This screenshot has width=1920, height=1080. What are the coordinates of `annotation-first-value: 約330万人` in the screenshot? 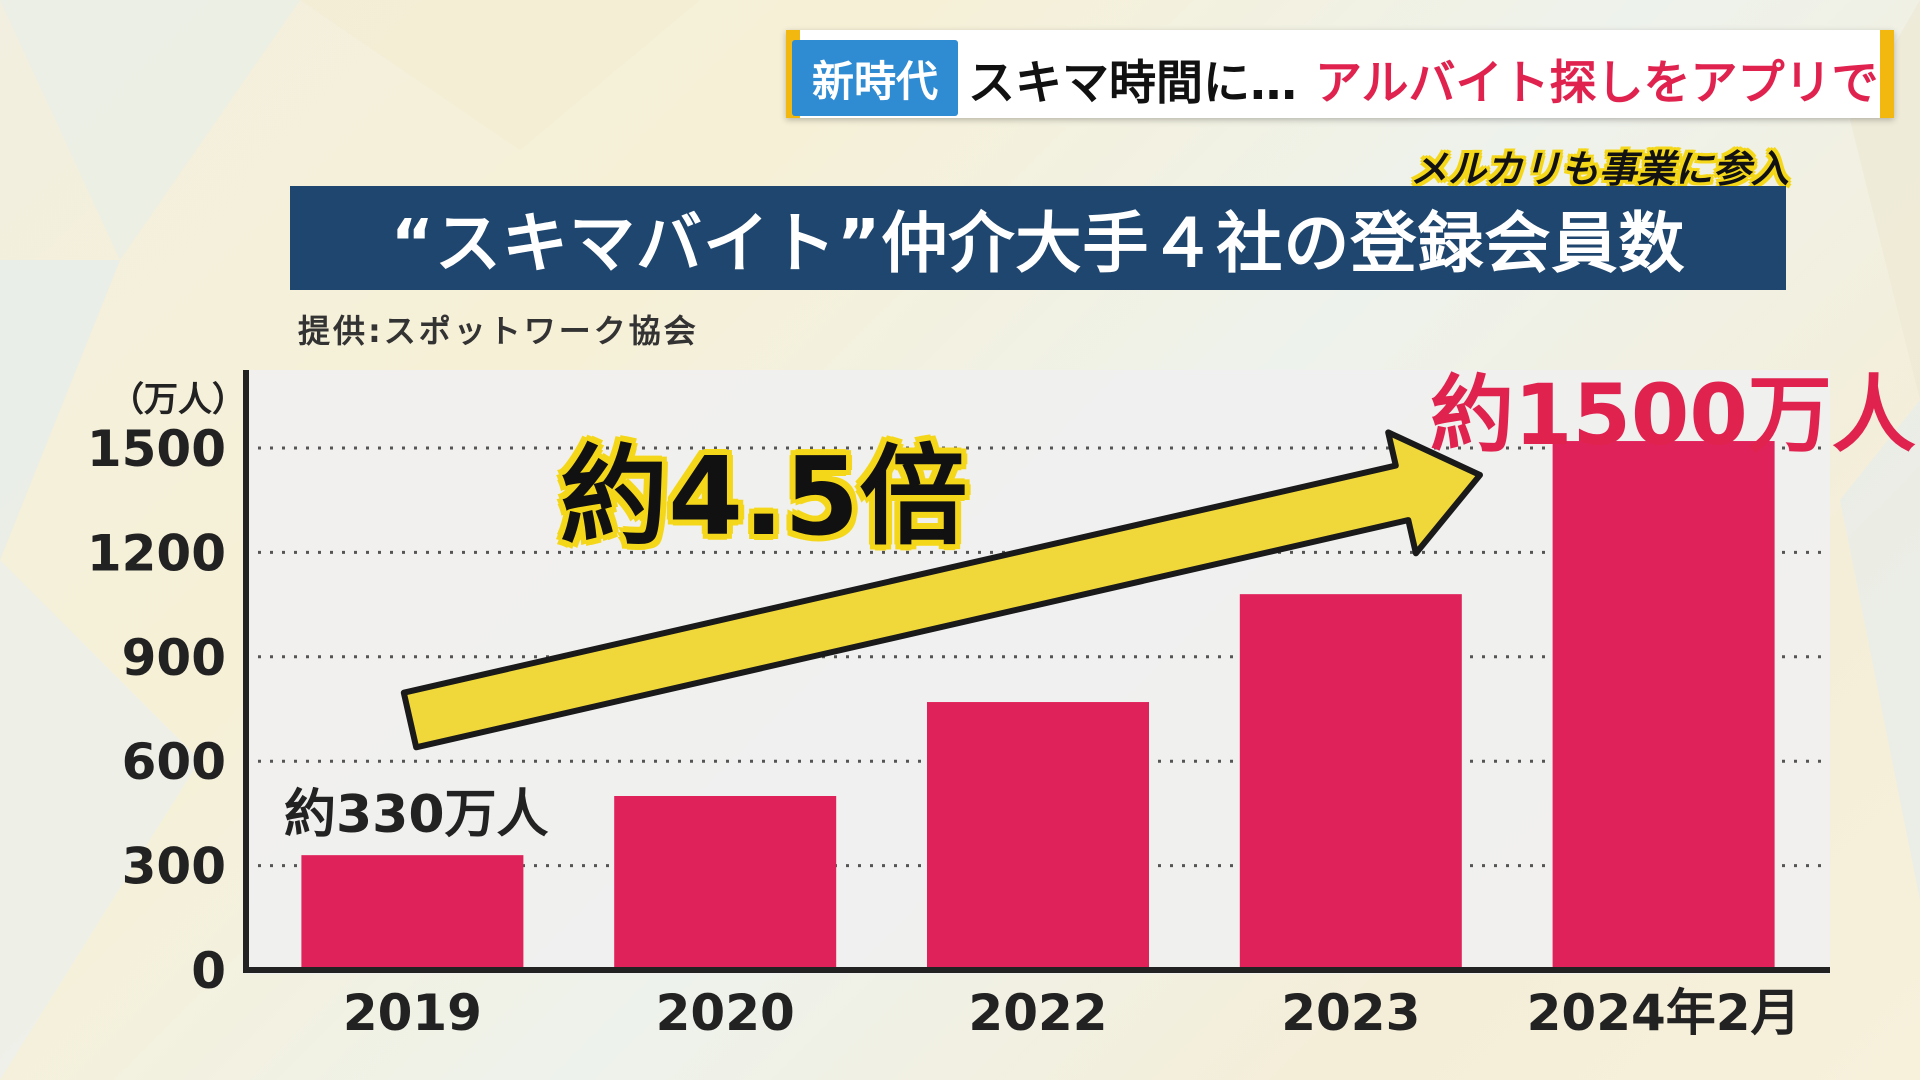 It's located at (416, 815).